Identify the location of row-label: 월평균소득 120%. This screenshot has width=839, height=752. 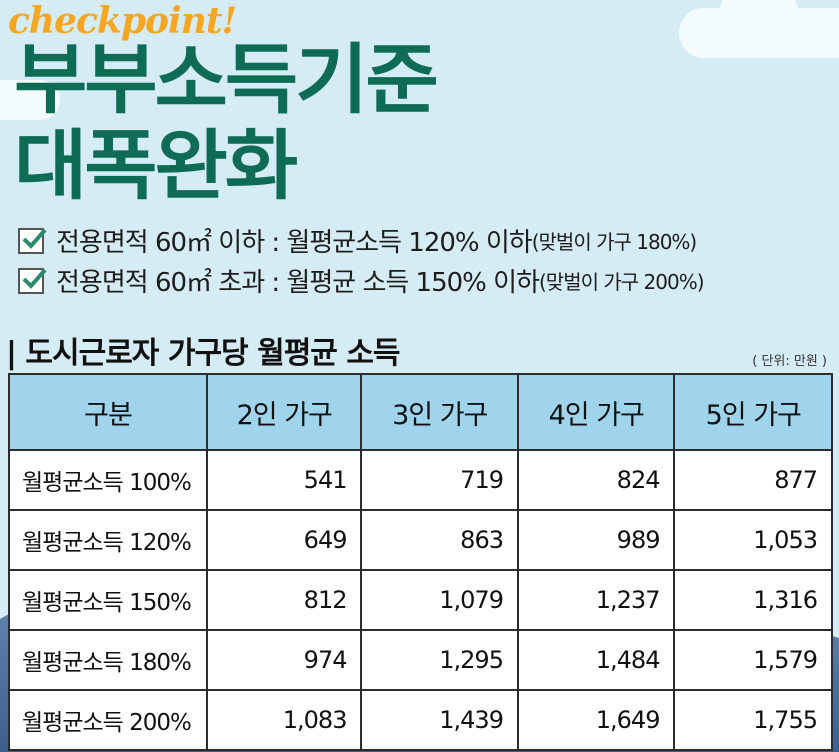
(108, 540).